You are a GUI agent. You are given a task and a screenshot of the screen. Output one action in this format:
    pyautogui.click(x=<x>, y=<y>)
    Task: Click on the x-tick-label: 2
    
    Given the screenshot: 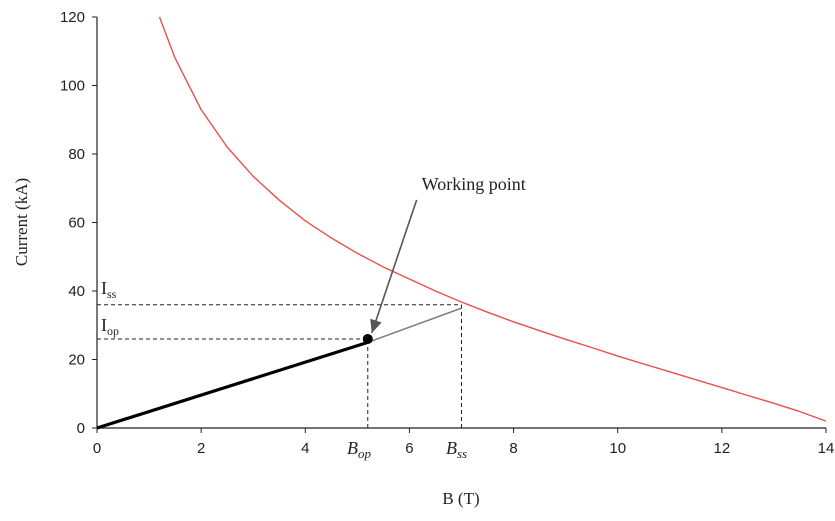 What is the action you would take?
    pyautogui.click(x=201, y=448)
    